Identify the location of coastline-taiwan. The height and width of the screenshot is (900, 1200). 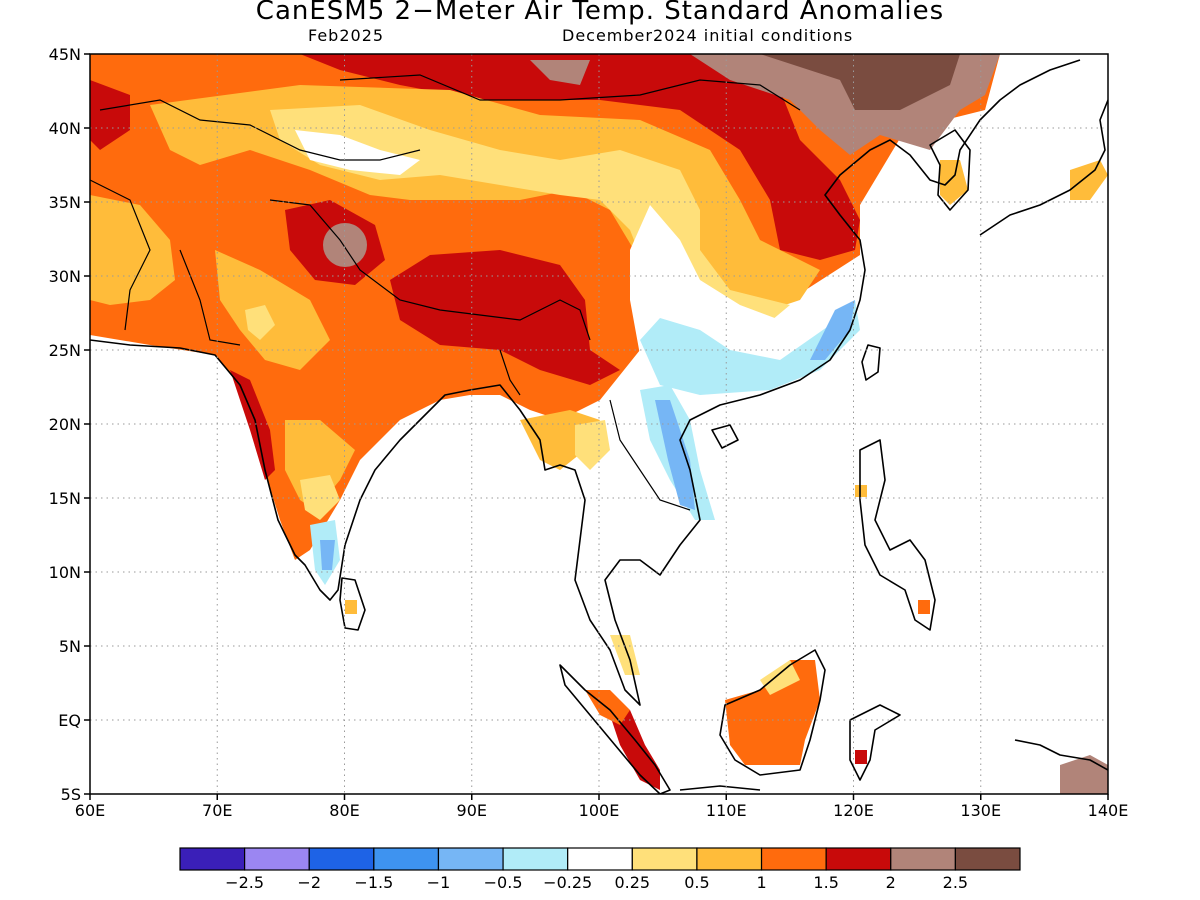
(871, 362).